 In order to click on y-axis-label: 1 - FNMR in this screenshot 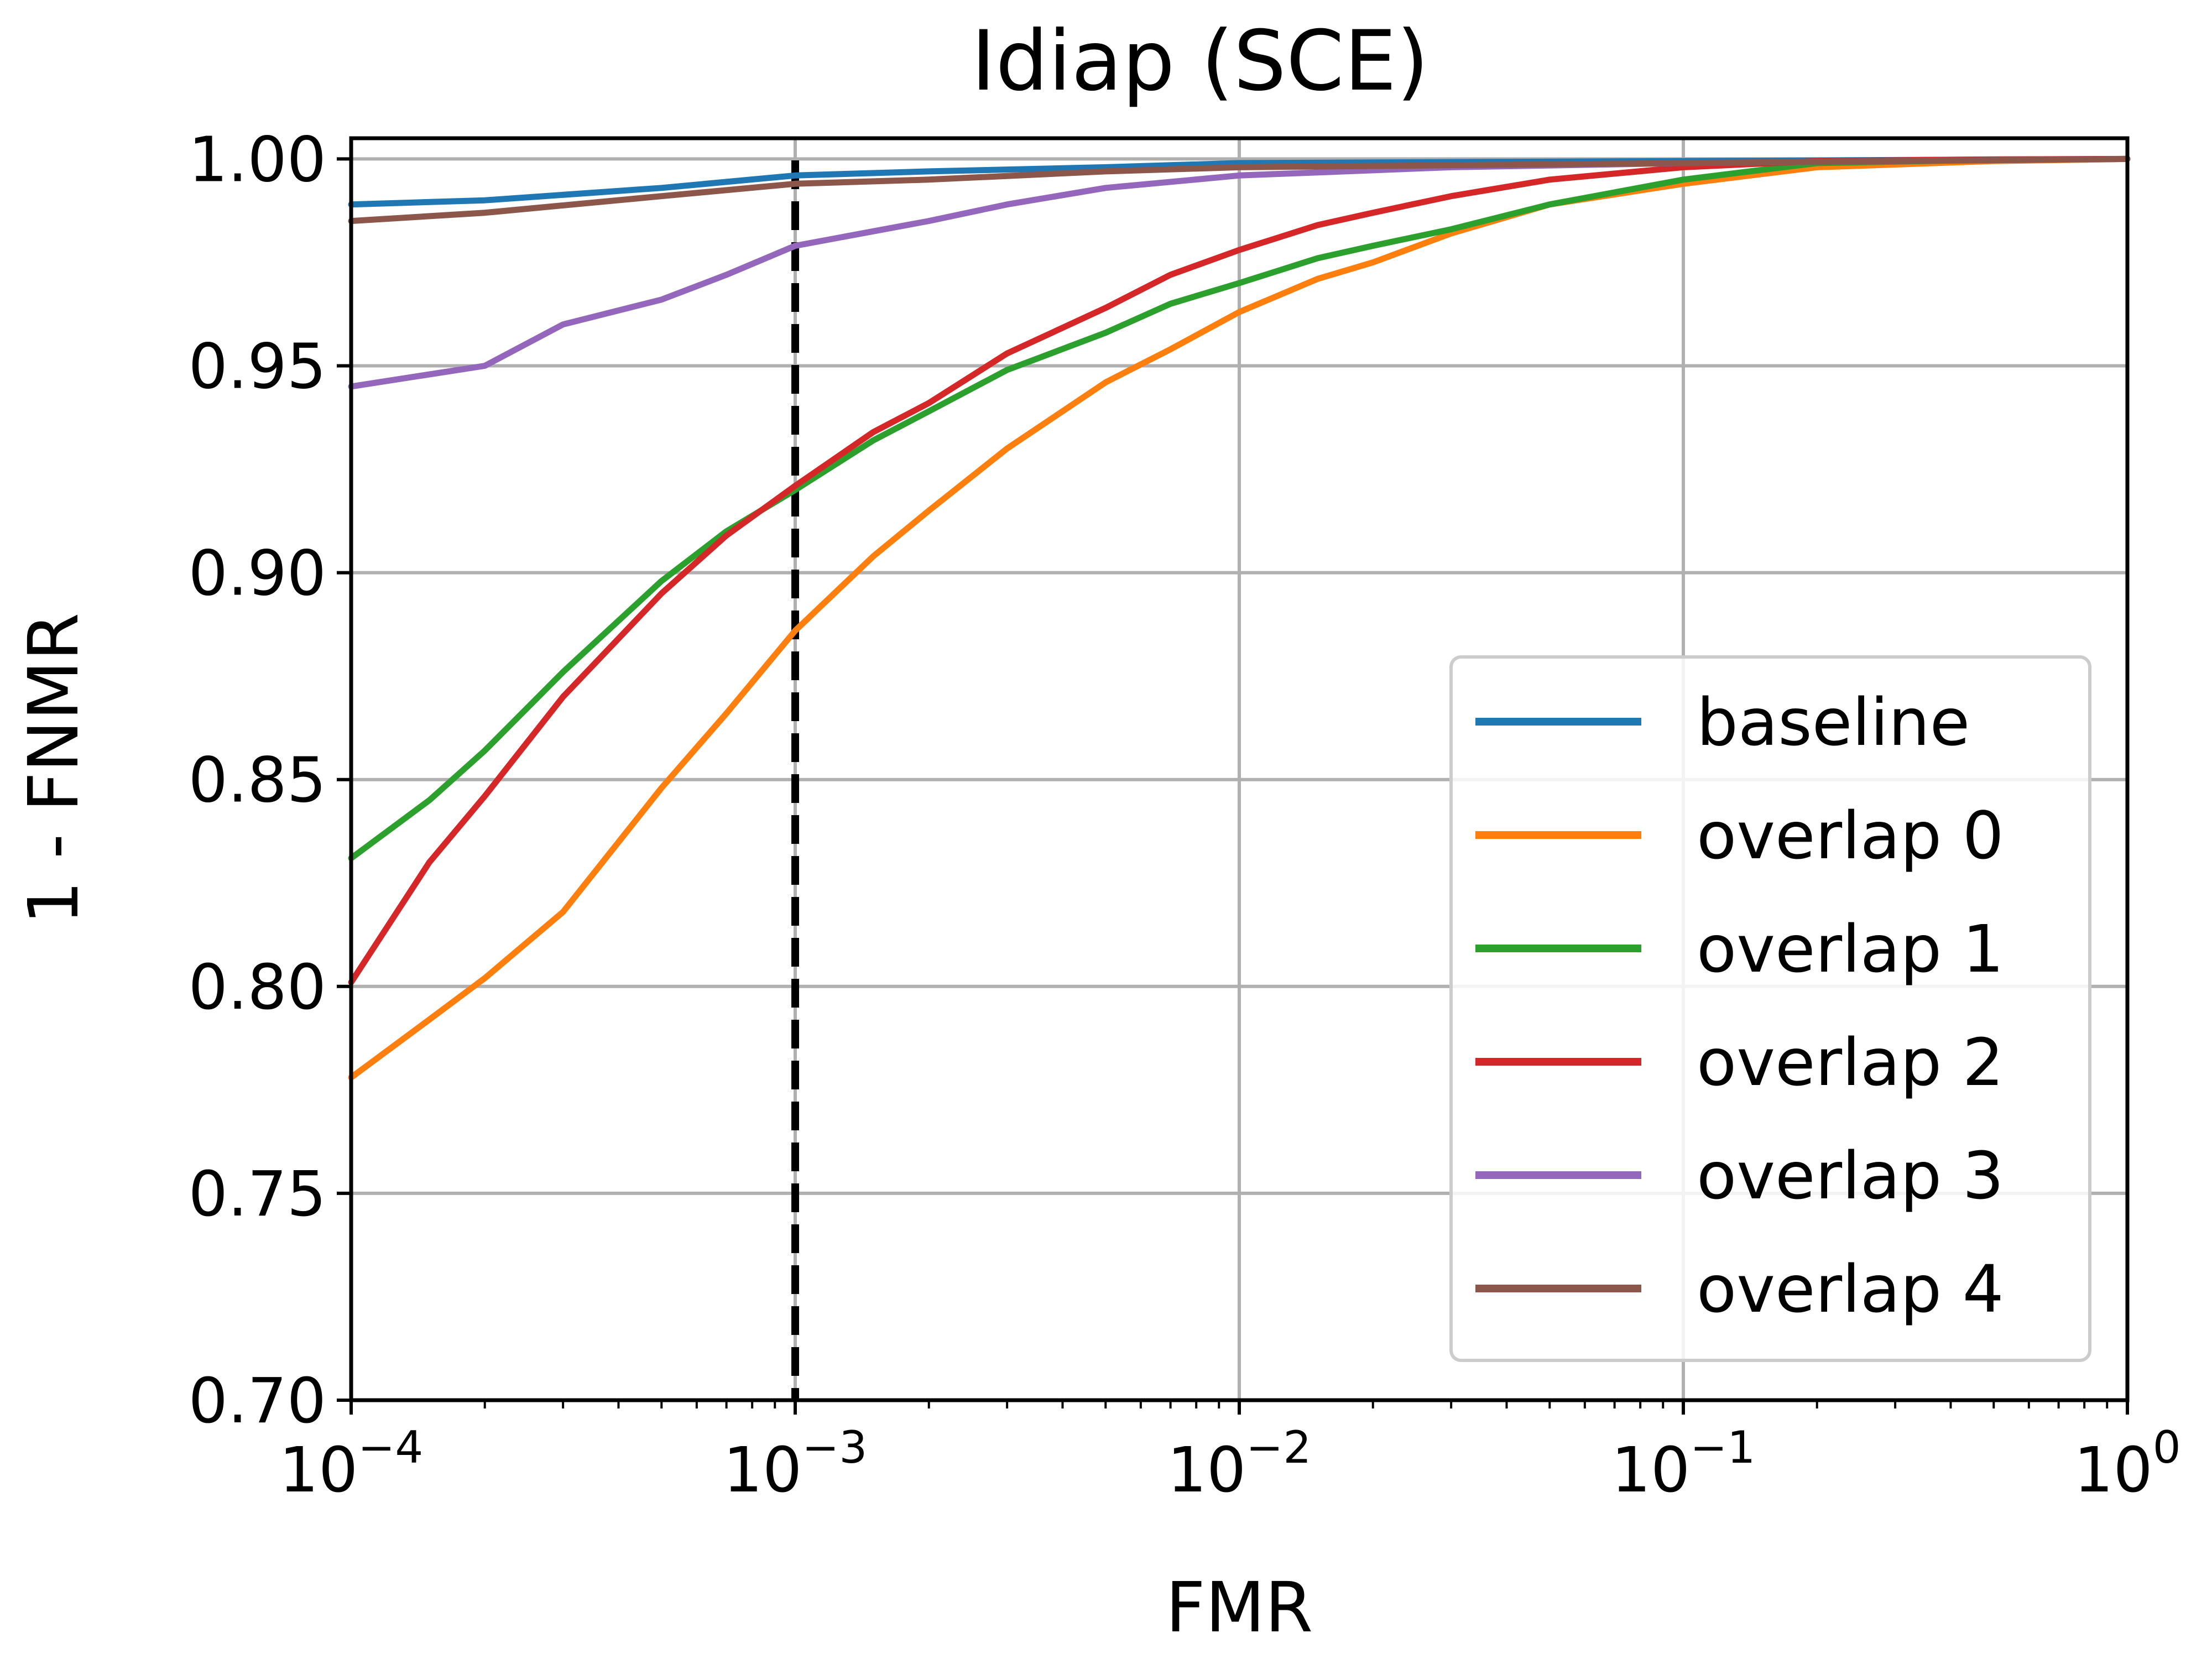, I will do `click(54, 769)`.